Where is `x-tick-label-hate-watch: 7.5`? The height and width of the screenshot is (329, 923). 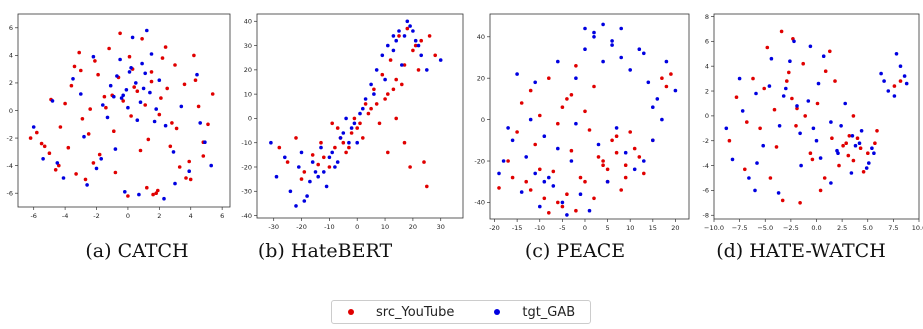
x-tick-label-hate-watch: 7.5 is located at coordinates (893, 228).